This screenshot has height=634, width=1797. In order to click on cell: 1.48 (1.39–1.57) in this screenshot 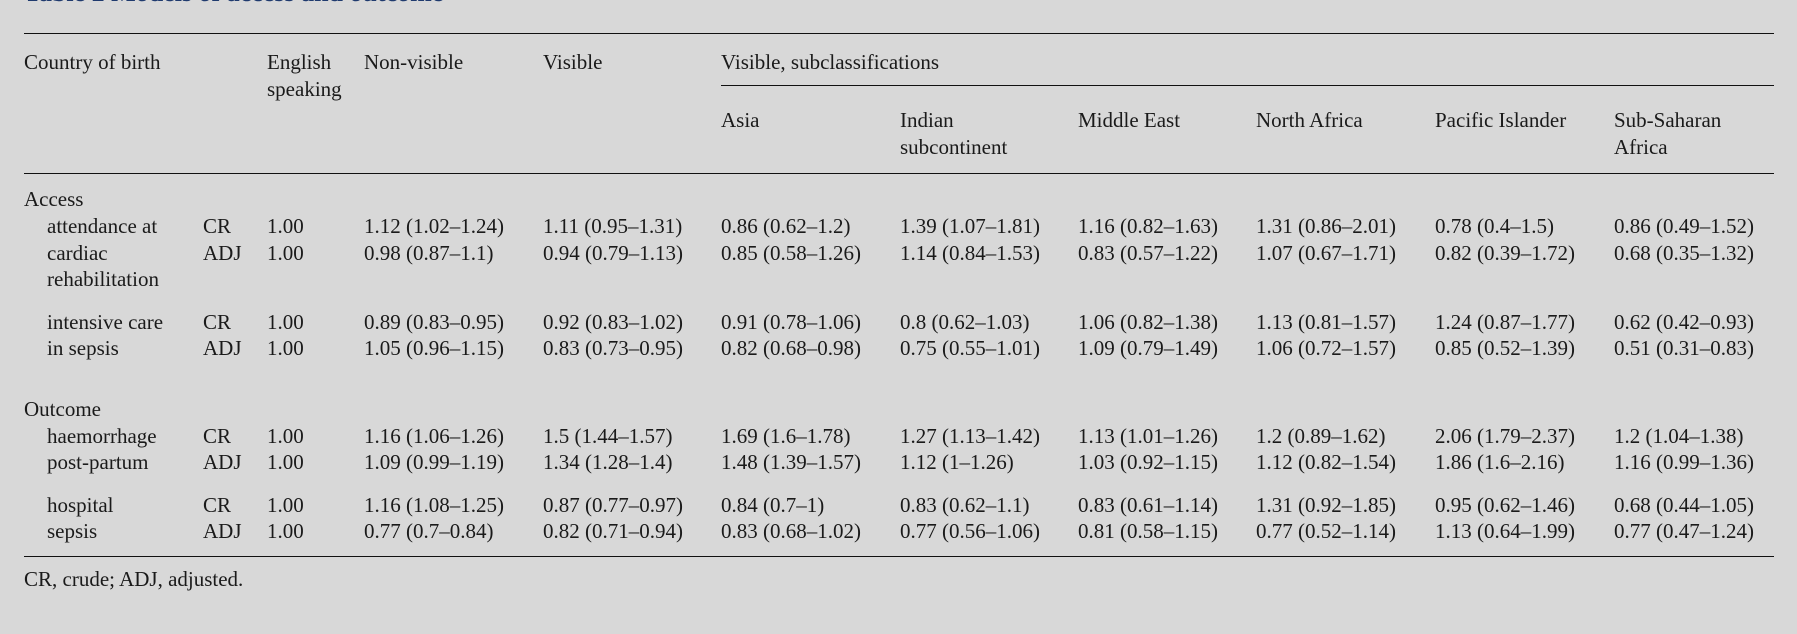, I will do `click(791, 462)`.